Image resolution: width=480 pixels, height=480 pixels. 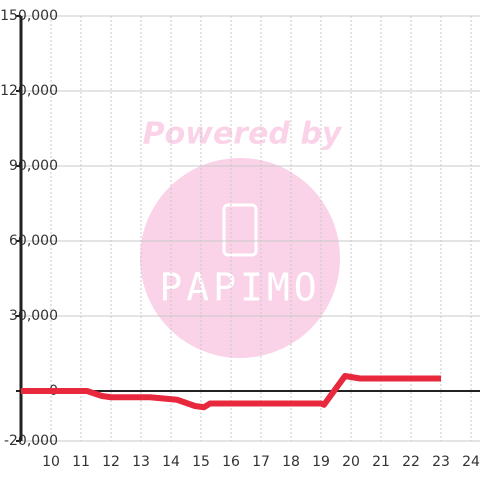 What do you see at coordinates (31, 441) in the screenshot?
I see `y-tick-label: -20,000` at bounding box center [31, 441].